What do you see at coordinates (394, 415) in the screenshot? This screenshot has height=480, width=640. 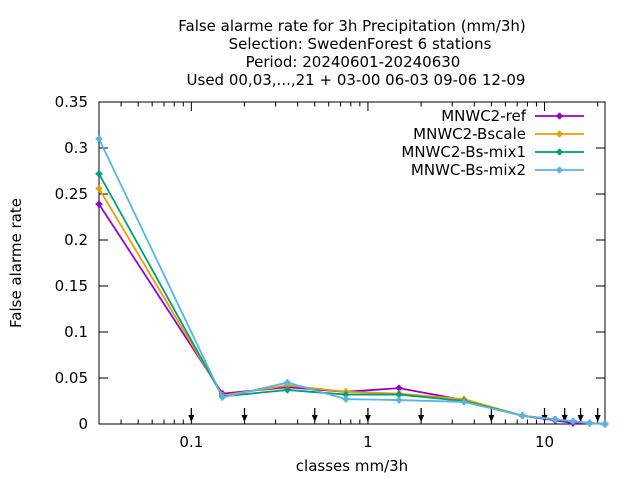 I see `class-markers` at bounding box center [394, 415].